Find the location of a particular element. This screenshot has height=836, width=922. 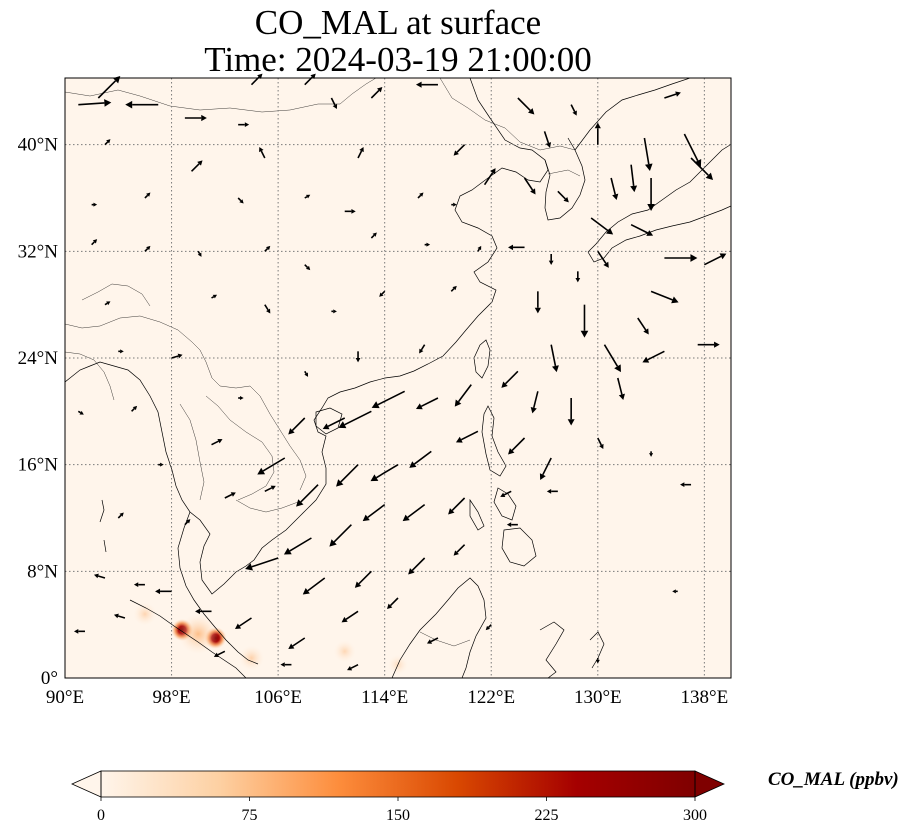

longitude-tick-label: 138°E is located at coordinates (705, 697).